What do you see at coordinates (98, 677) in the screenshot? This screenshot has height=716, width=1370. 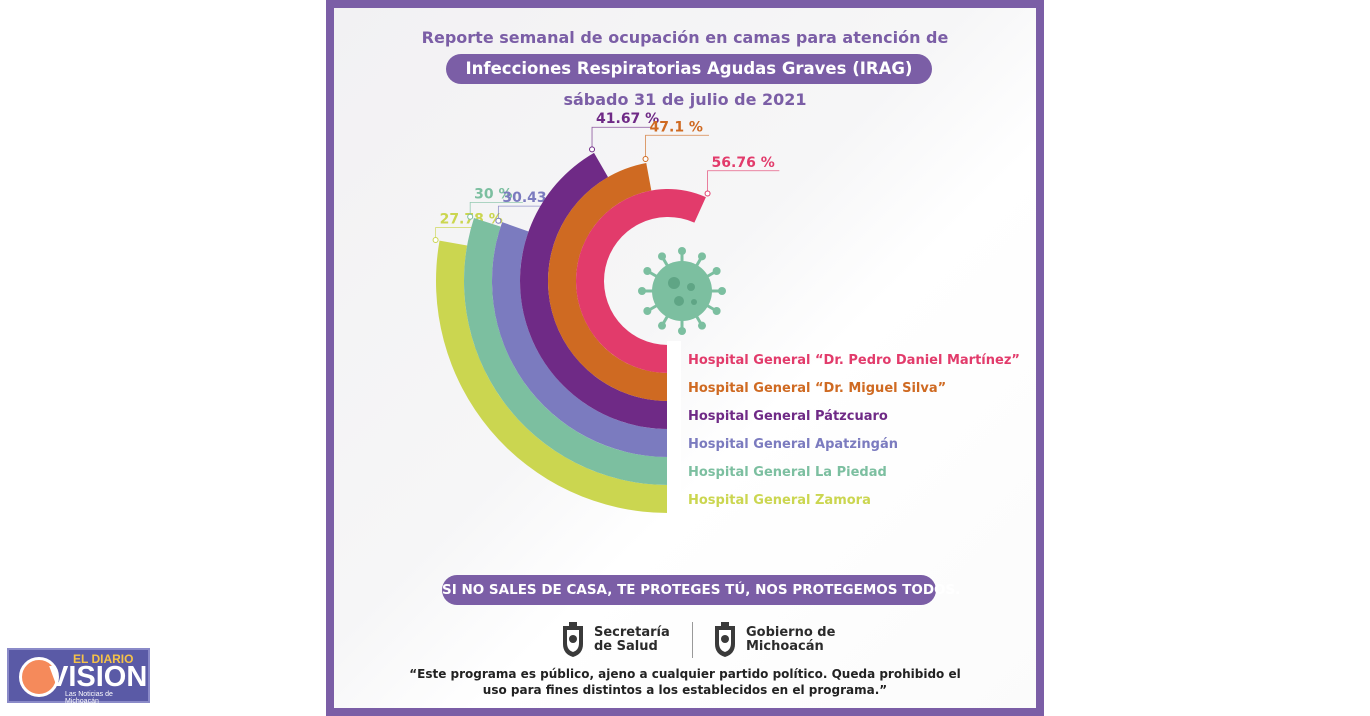 I see `brand-main-text: VISION` at bounding box center [98, 677].